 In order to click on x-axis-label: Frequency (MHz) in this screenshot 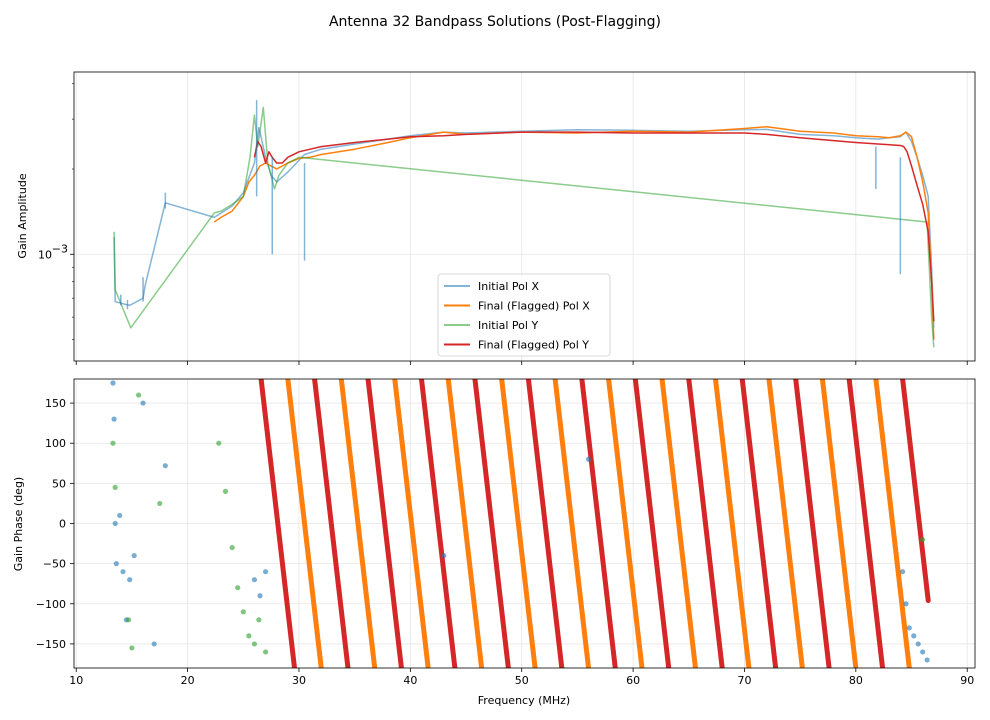, I will do `click(524, 700)`.